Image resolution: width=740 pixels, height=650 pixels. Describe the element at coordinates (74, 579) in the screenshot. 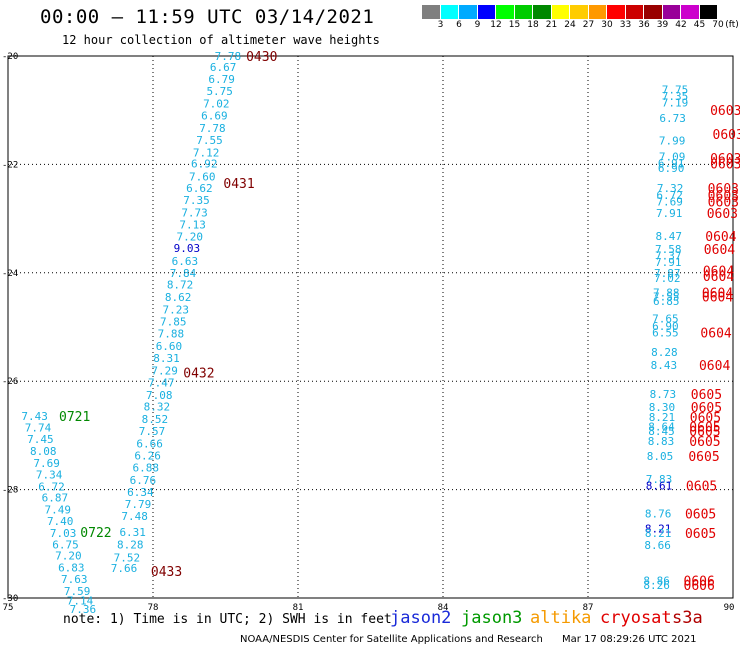

I see `swh-value: 7.63` at that location.